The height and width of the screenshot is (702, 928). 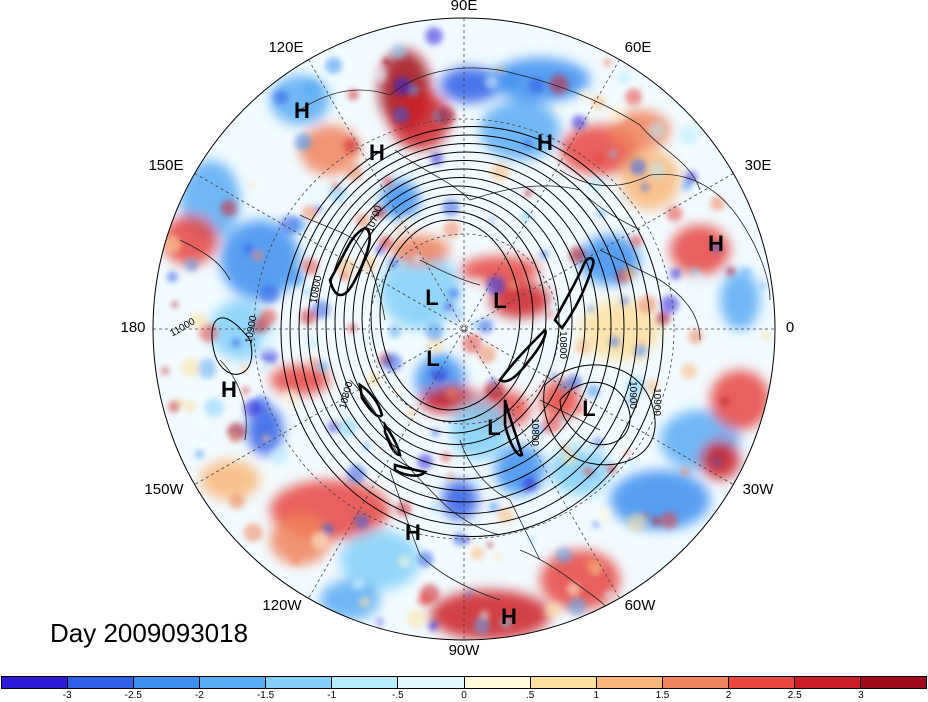 I want to click on colorbar-tick-label: -1, so click(x=332, y=695).